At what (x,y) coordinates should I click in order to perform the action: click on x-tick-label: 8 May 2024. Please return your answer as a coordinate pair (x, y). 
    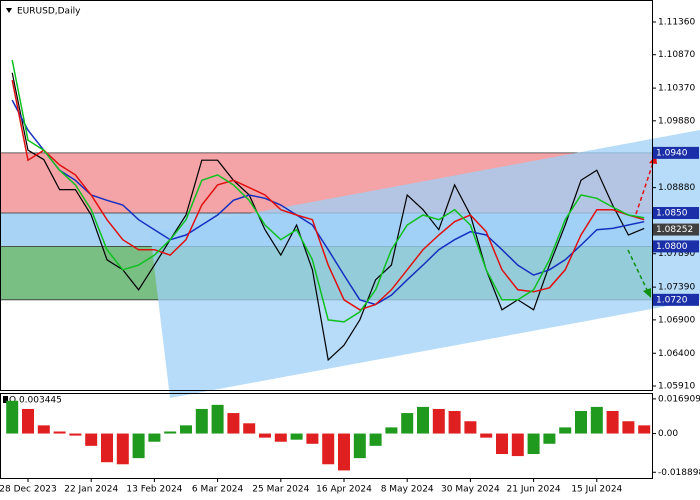
    Looking at the image, I should click on (407, 490).